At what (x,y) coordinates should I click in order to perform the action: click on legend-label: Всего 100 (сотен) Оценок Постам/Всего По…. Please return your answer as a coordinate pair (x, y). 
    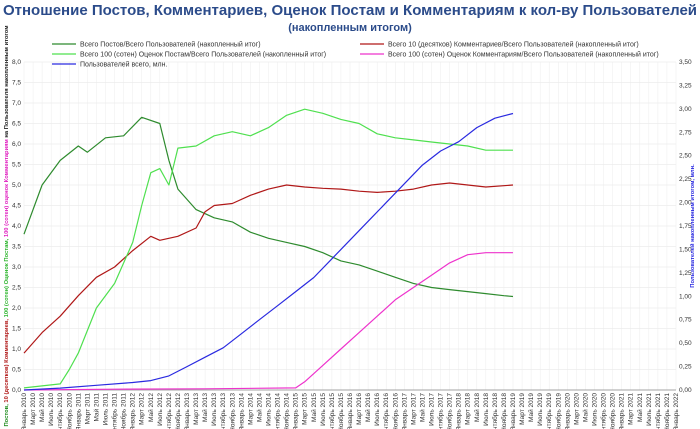
    Looking at the image, I should click on (203, 55).